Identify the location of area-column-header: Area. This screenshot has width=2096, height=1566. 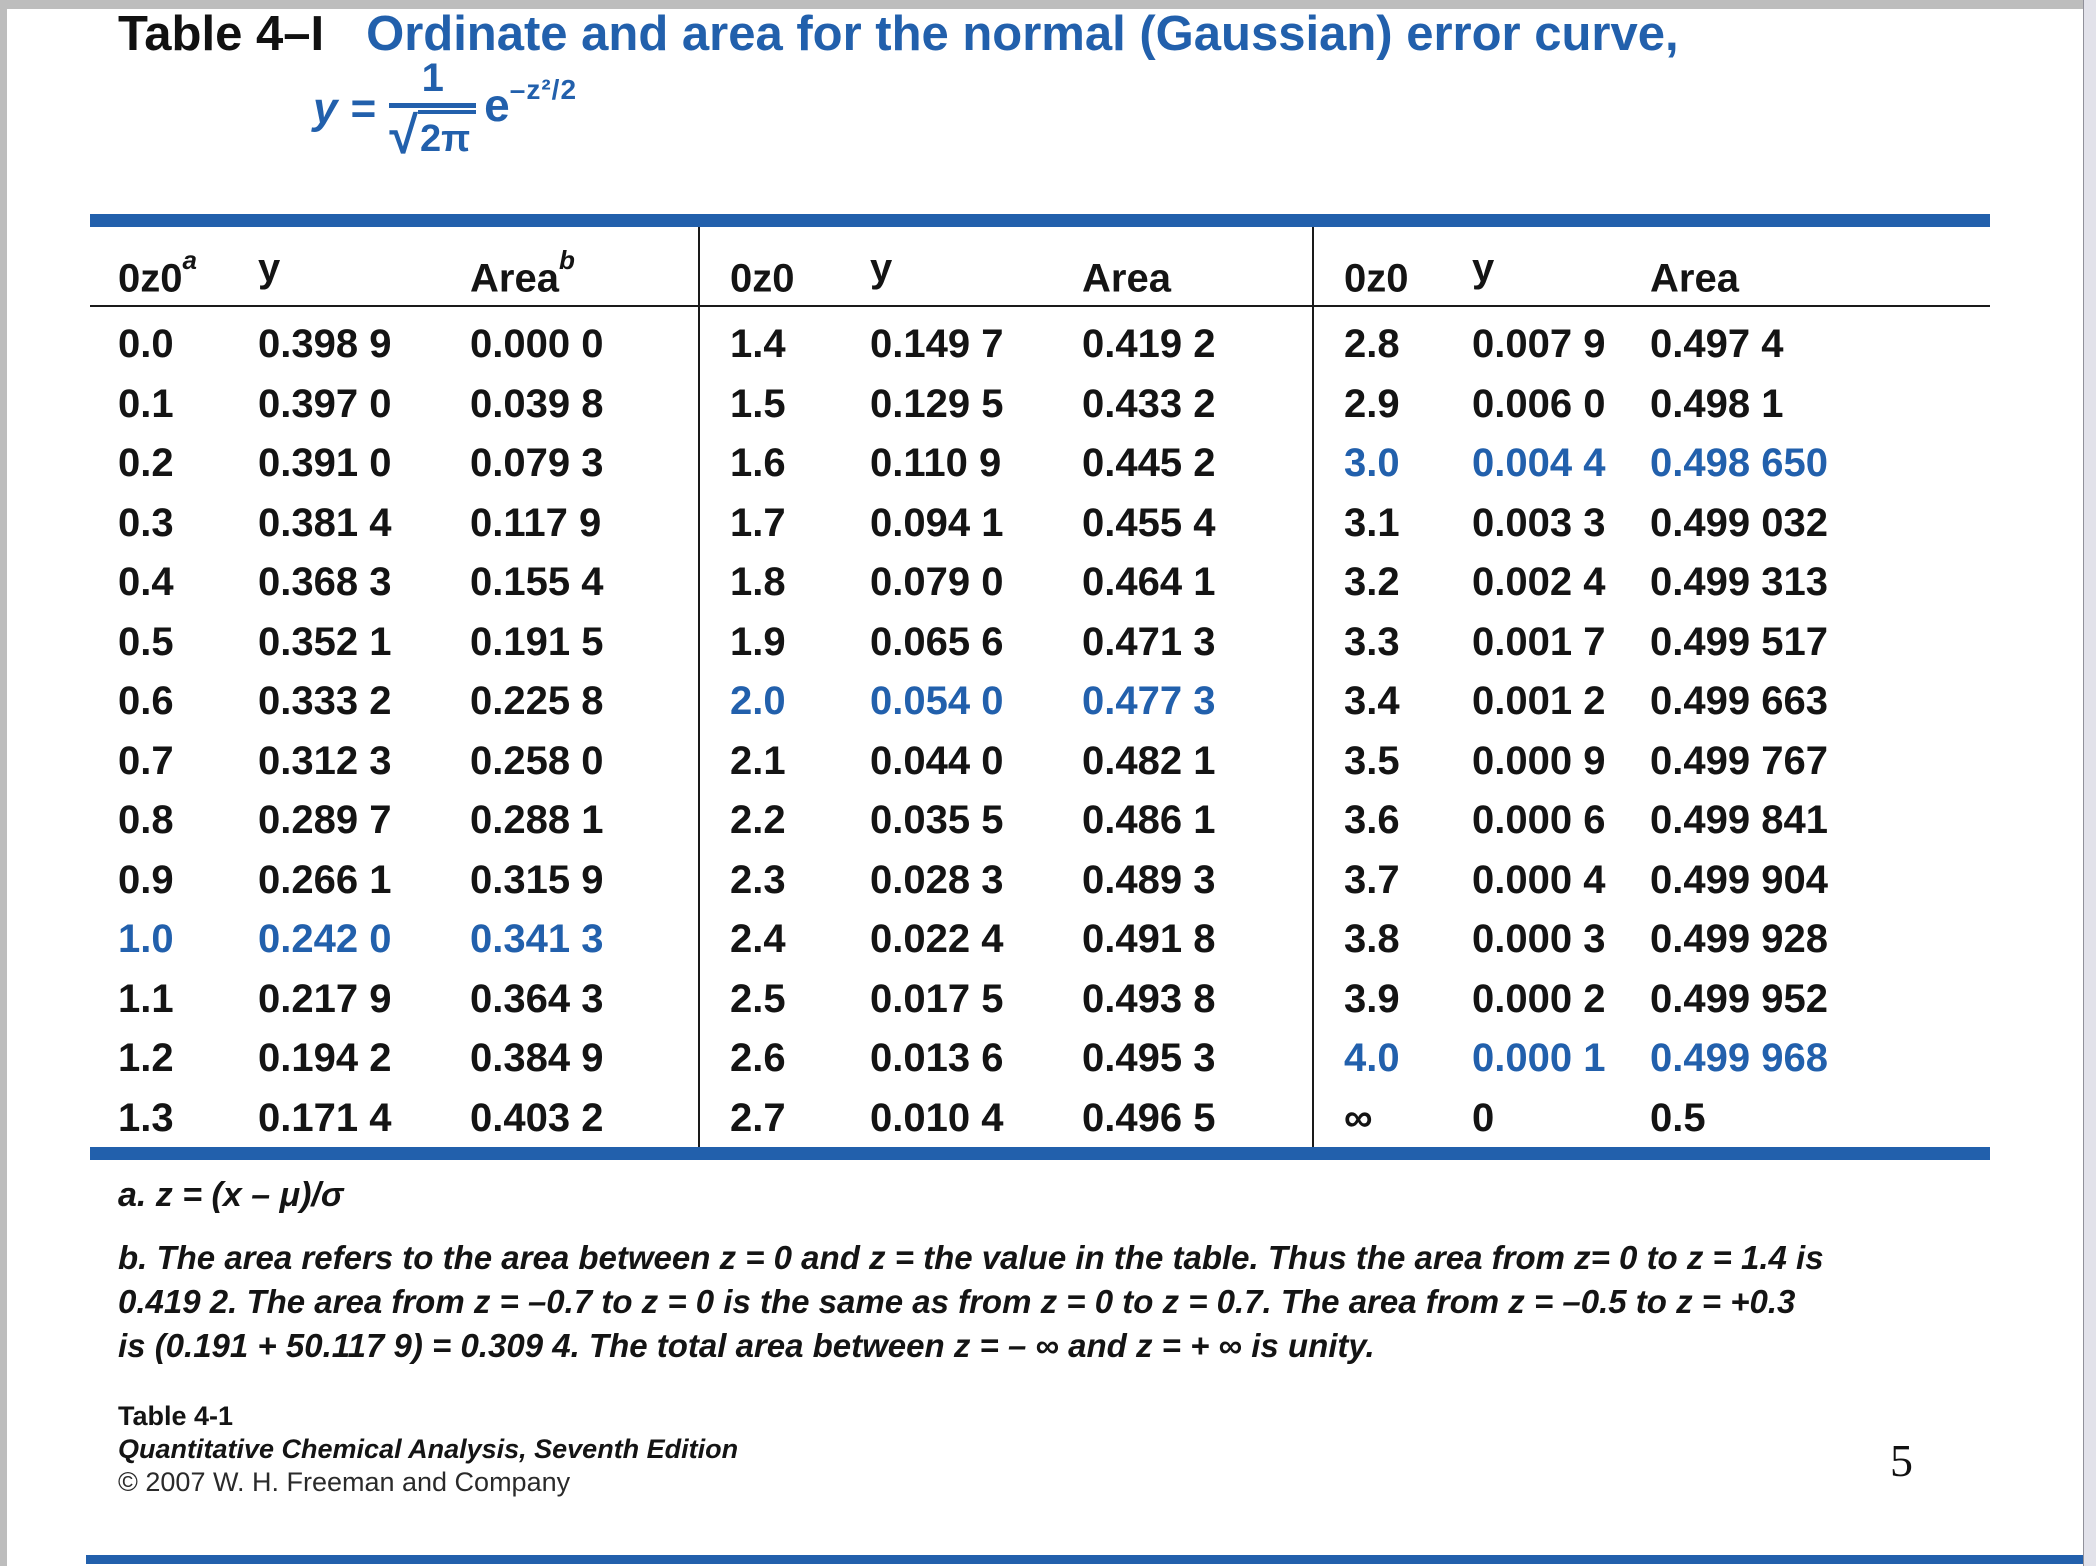
(1196, 273).